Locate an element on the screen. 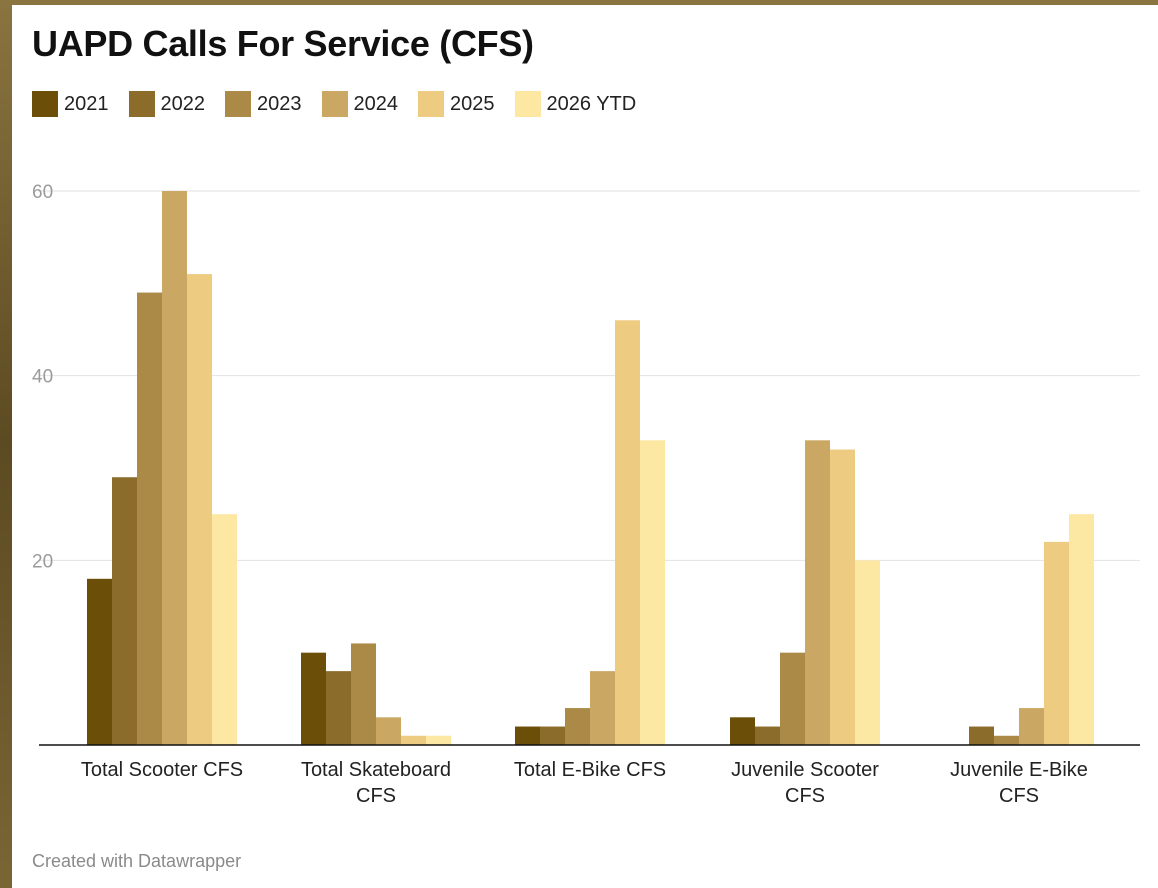  x-tick-label: Juvenile Scooter is located at coordinates (805, 770).